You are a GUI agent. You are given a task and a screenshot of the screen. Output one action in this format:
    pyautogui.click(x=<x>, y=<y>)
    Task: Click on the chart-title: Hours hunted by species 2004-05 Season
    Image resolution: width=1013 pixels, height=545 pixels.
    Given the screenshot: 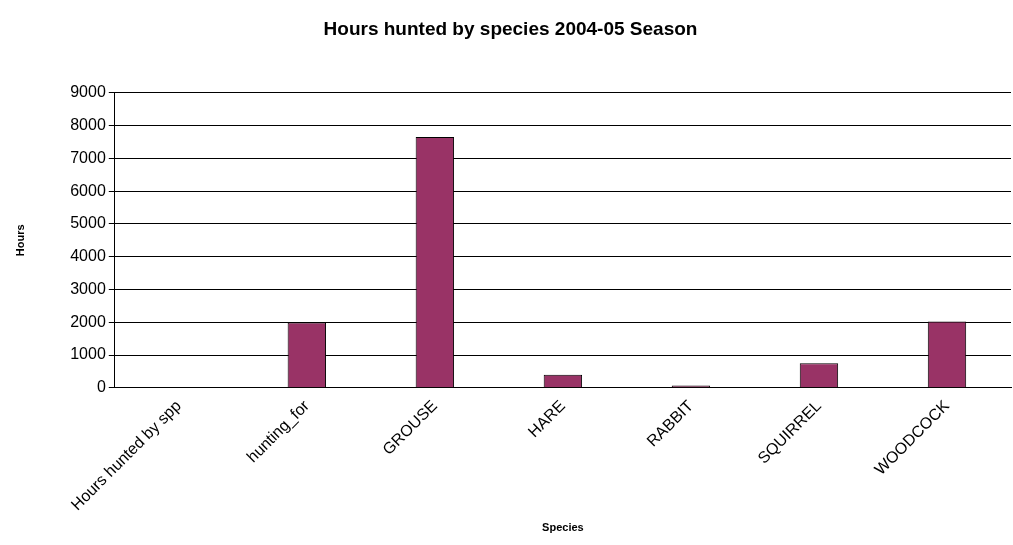 What is the action you would take?
    pyautogui.click(x=510, y=28)
    